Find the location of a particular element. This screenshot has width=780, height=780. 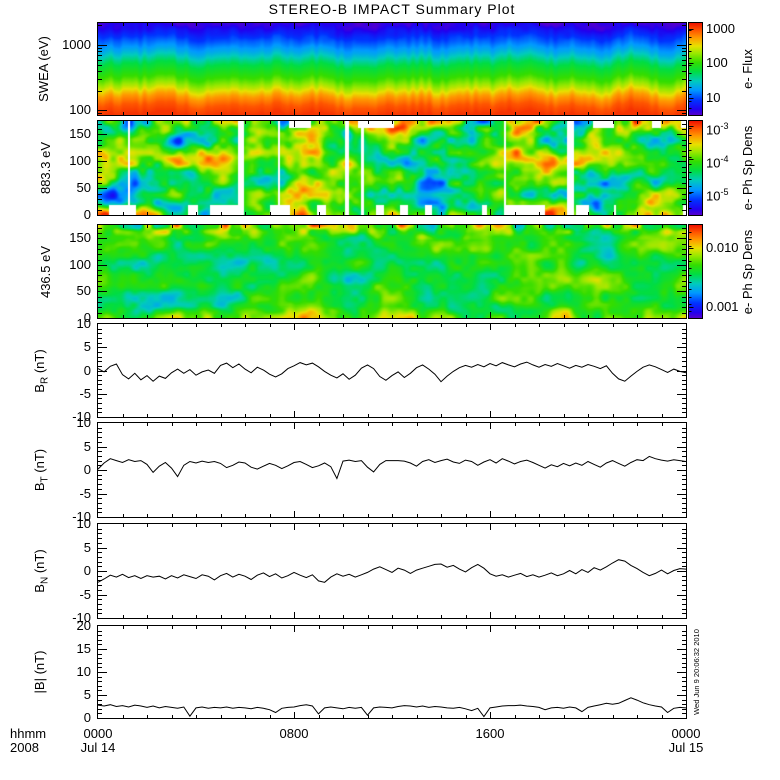

e436-ytick-label: 100 is located at coordinates (80, 264).